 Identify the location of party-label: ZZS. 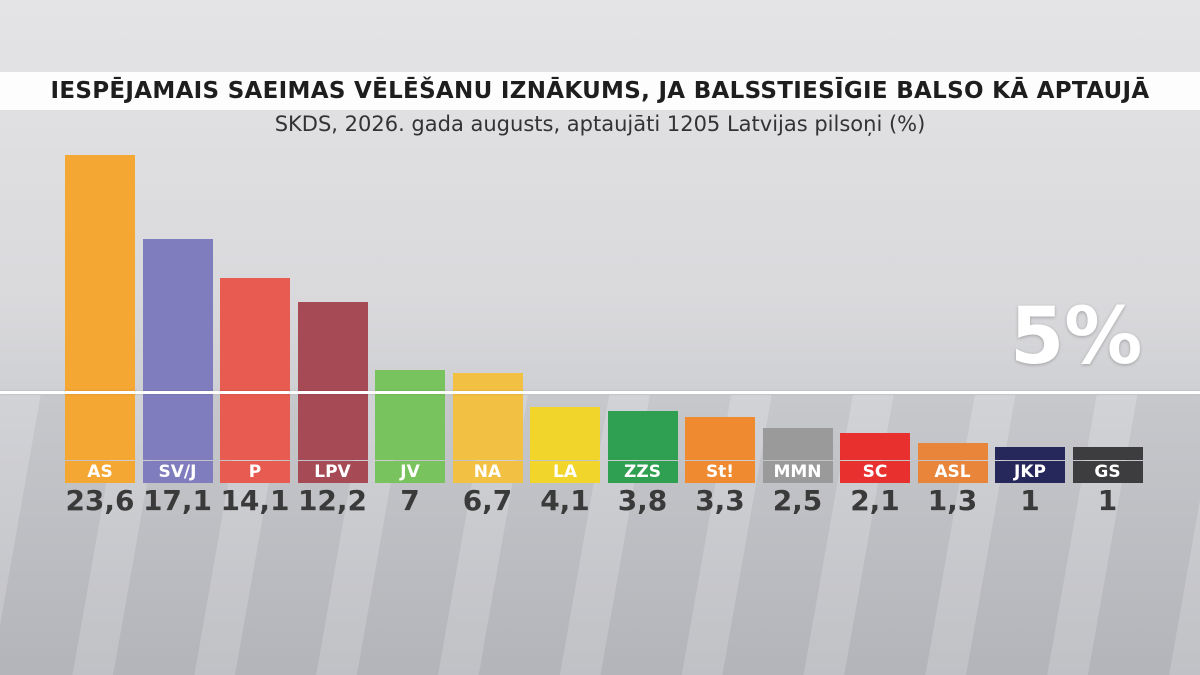
(642, 472).